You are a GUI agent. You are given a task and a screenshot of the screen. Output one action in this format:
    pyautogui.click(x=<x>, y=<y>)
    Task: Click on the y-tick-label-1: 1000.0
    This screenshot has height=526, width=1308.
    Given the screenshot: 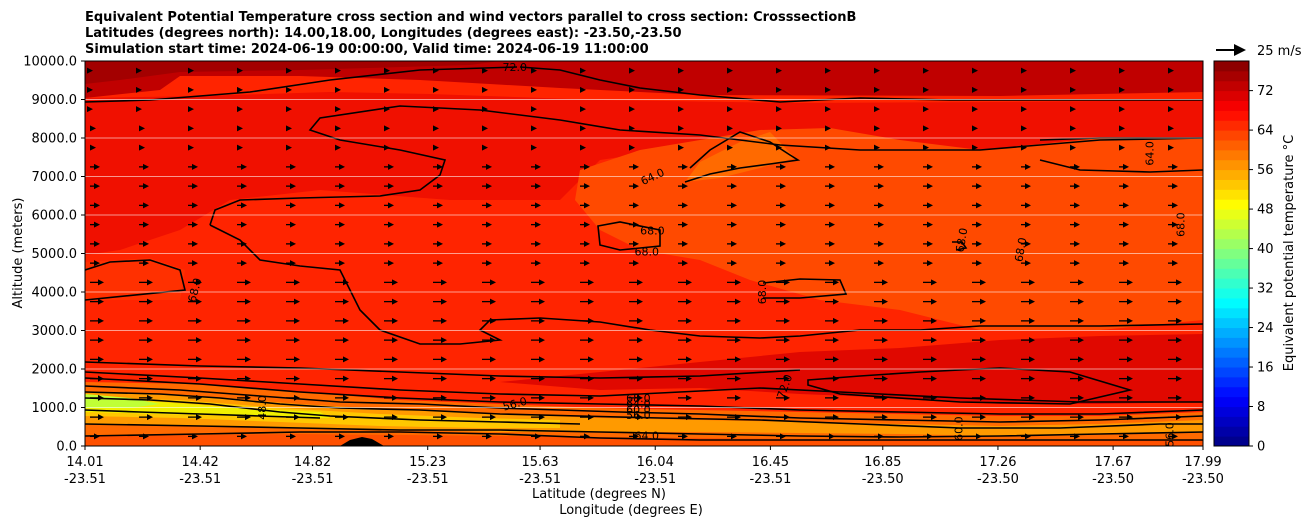 What is the action you would take?
    pyautogui.click(x=55, y=408)
    